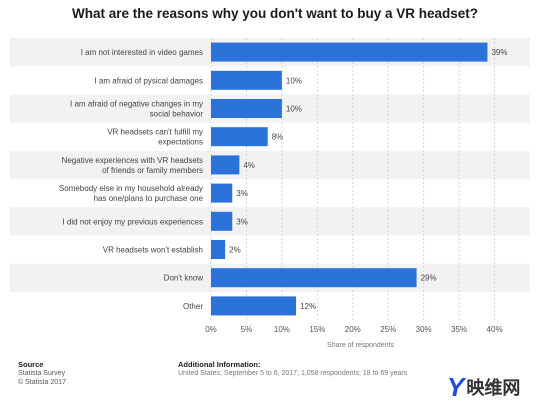 This screenshot has height=408, width=550. Describe the element at coordinates (308, 306) in the screenshot. I see `bar-value-label: 12%` at that location.